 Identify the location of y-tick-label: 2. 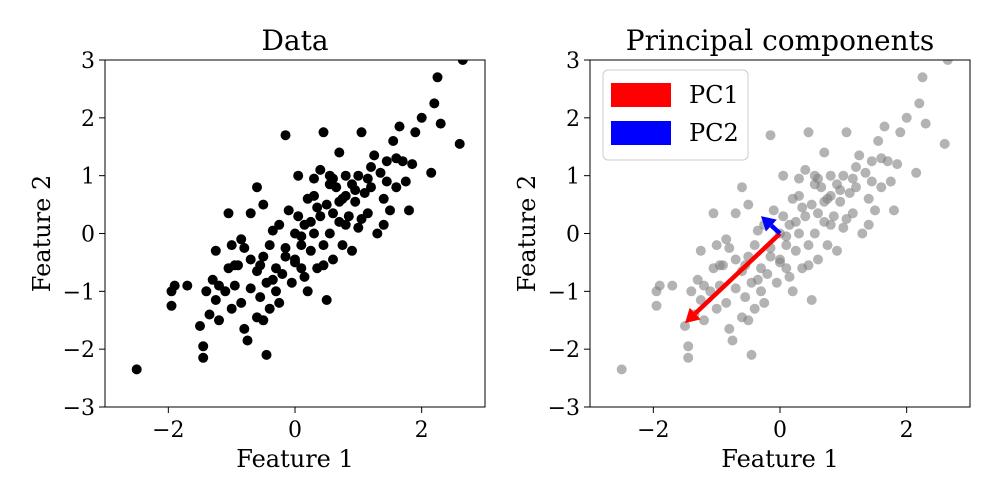
(573, 119).